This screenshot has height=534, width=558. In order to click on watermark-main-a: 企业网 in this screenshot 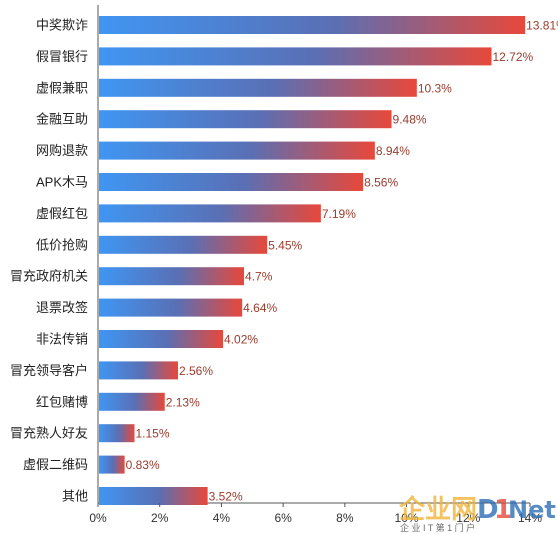, I will do `click(438, 509)`.